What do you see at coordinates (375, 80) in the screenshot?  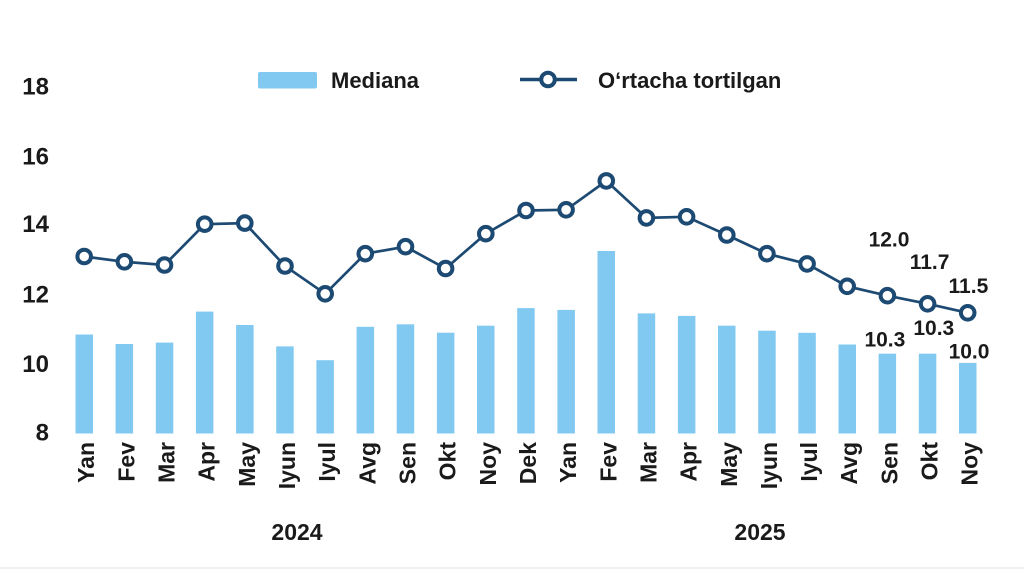 I see `svg-text: Mediana` at bounding box center [375, 80].